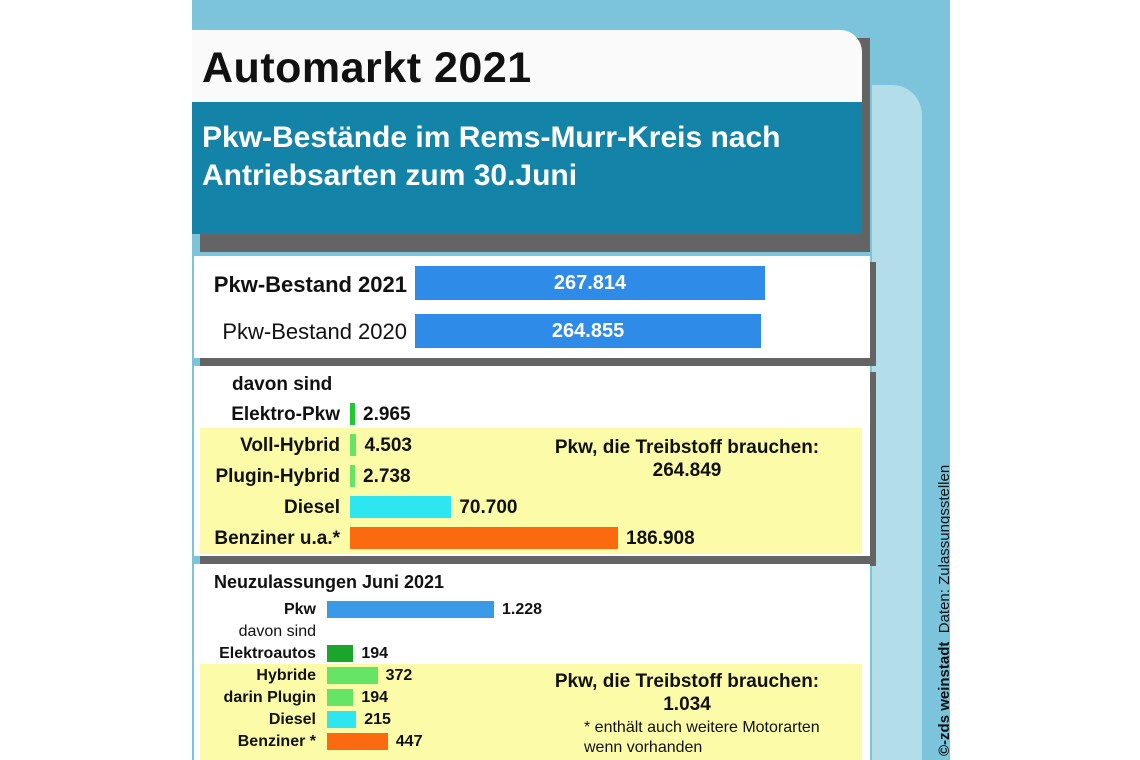 This screenshot has height=760, width=1140. What do you see at coordinates (312, 507) in the screenshot?
I see `diesel-label: Diesel` at bounding box center [312, 507].